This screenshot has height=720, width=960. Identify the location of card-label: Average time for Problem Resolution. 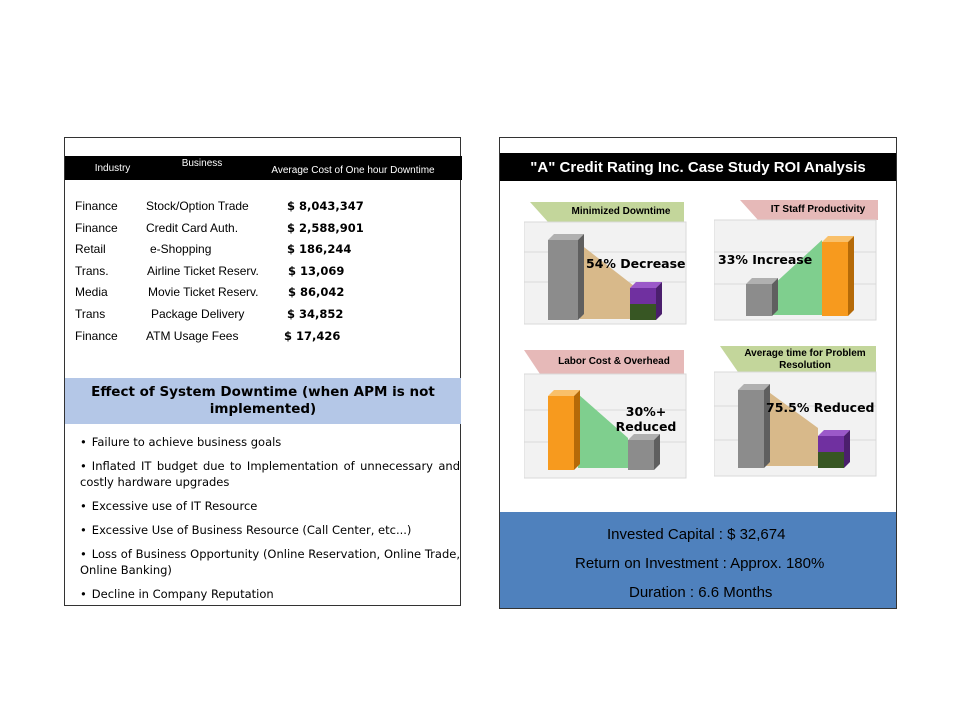
(805, 359).